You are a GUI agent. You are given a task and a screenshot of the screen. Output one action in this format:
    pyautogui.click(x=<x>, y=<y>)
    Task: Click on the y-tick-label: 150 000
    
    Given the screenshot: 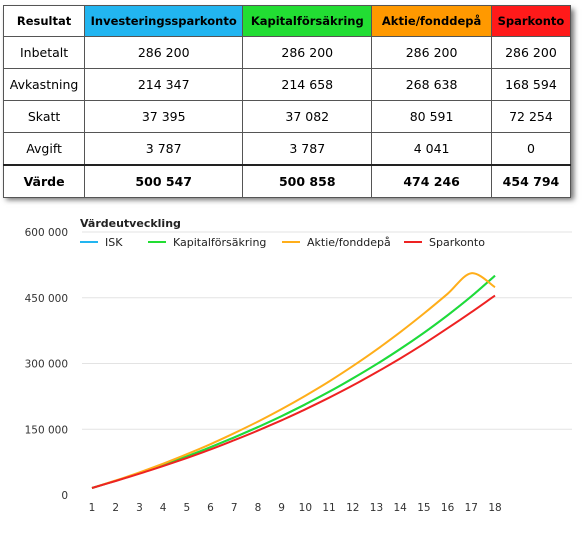 What is the action you would take?
    pyautogui.click(x=46, y=430)
    